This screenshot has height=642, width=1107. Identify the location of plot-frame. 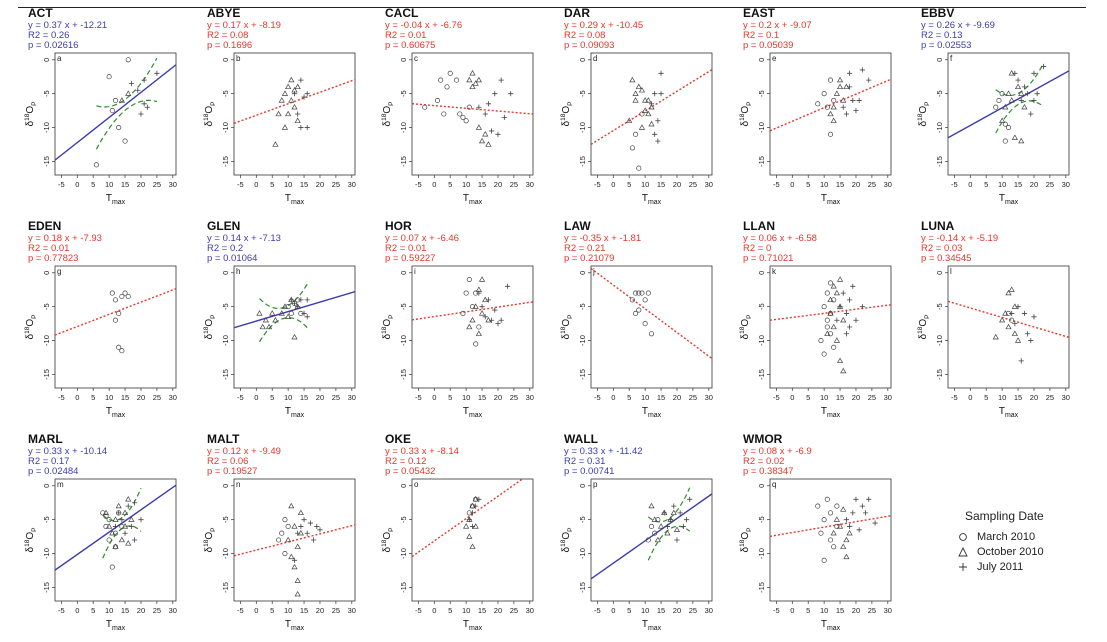
(1008, 114).